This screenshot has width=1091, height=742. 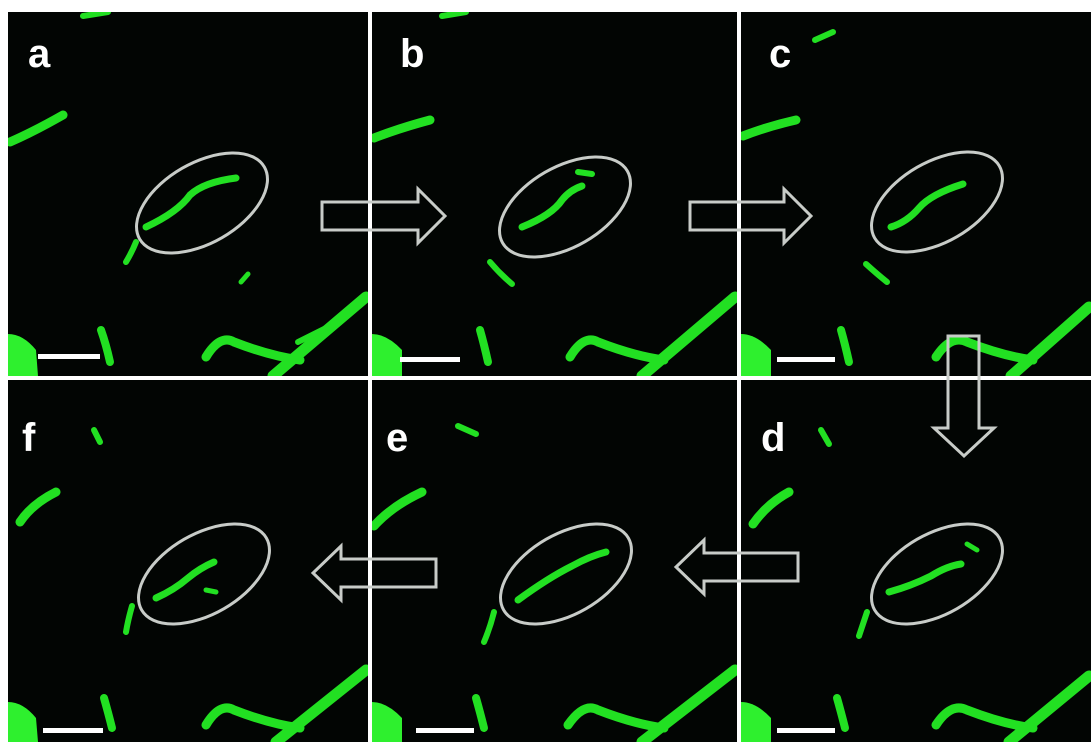 I want to click on panel-label-b: b, so click(x=412, y=54).